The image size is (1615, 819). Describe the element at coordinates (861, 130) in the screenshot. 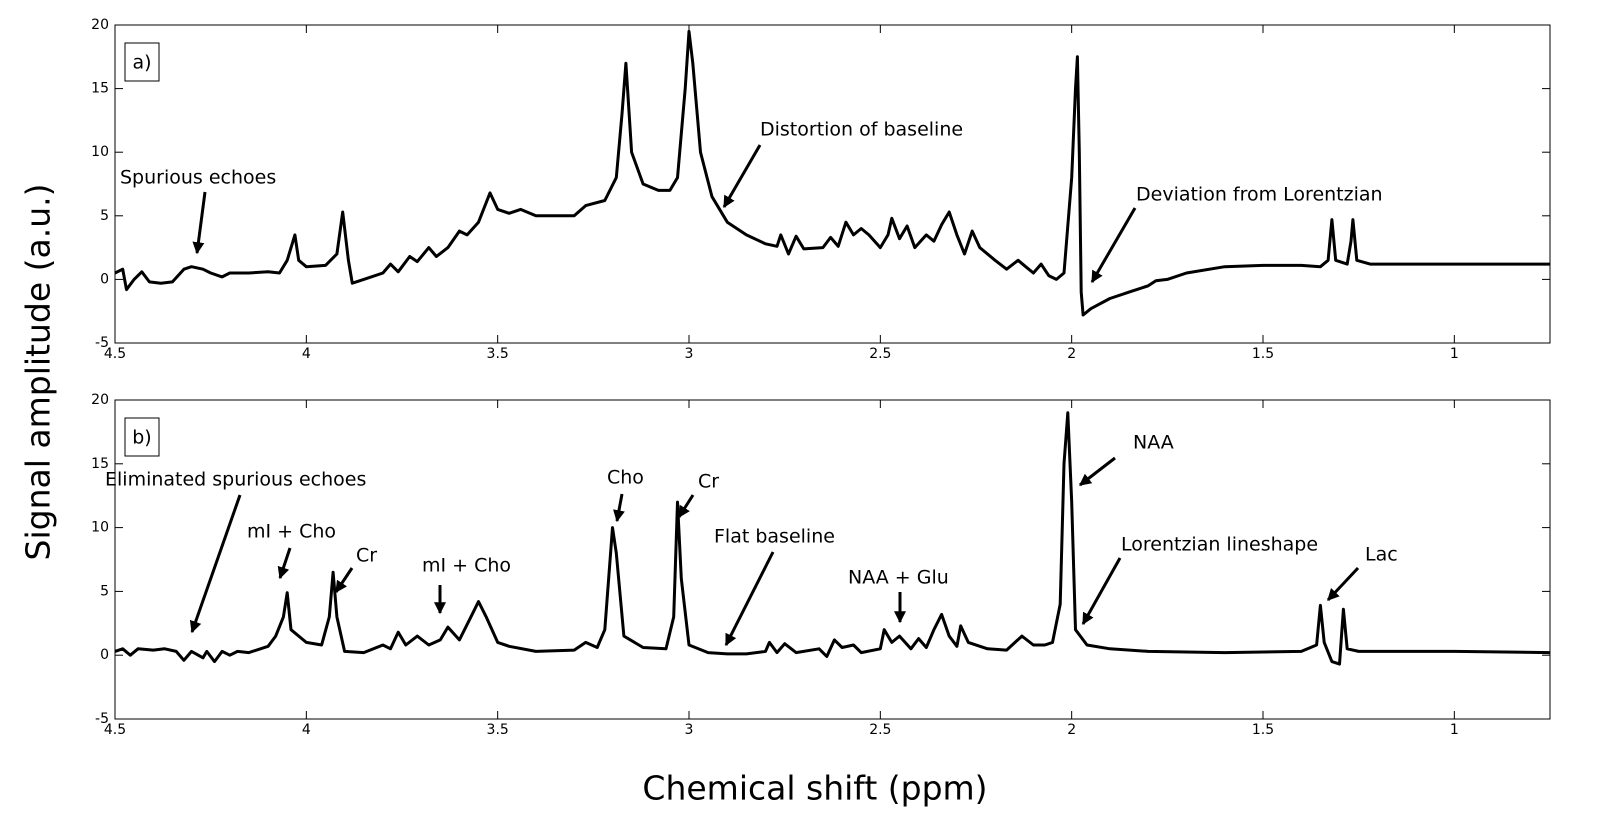

I see `annotation: Distortion of baseline` at that location.